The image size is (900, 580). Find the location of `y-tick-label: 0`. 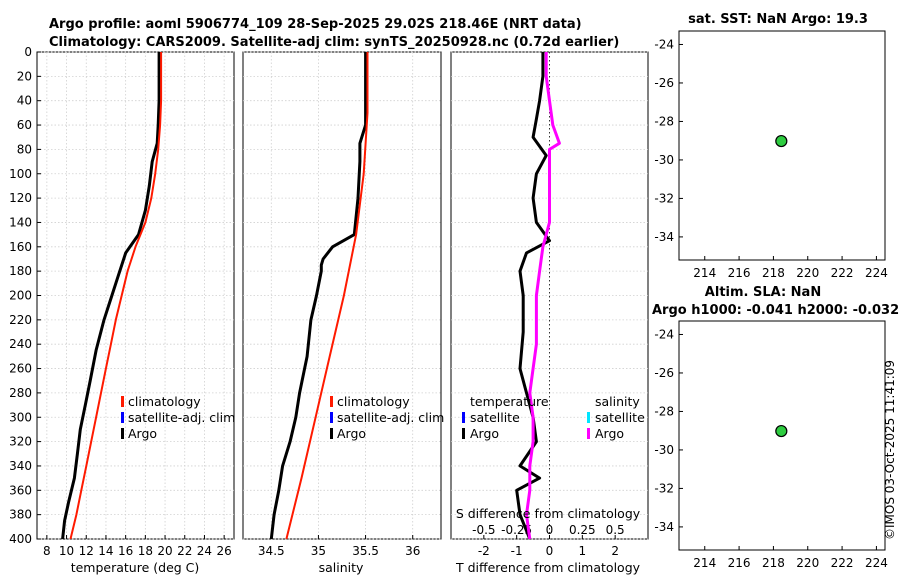

y-tick-label: 0 is located at coordinates (28, 52).